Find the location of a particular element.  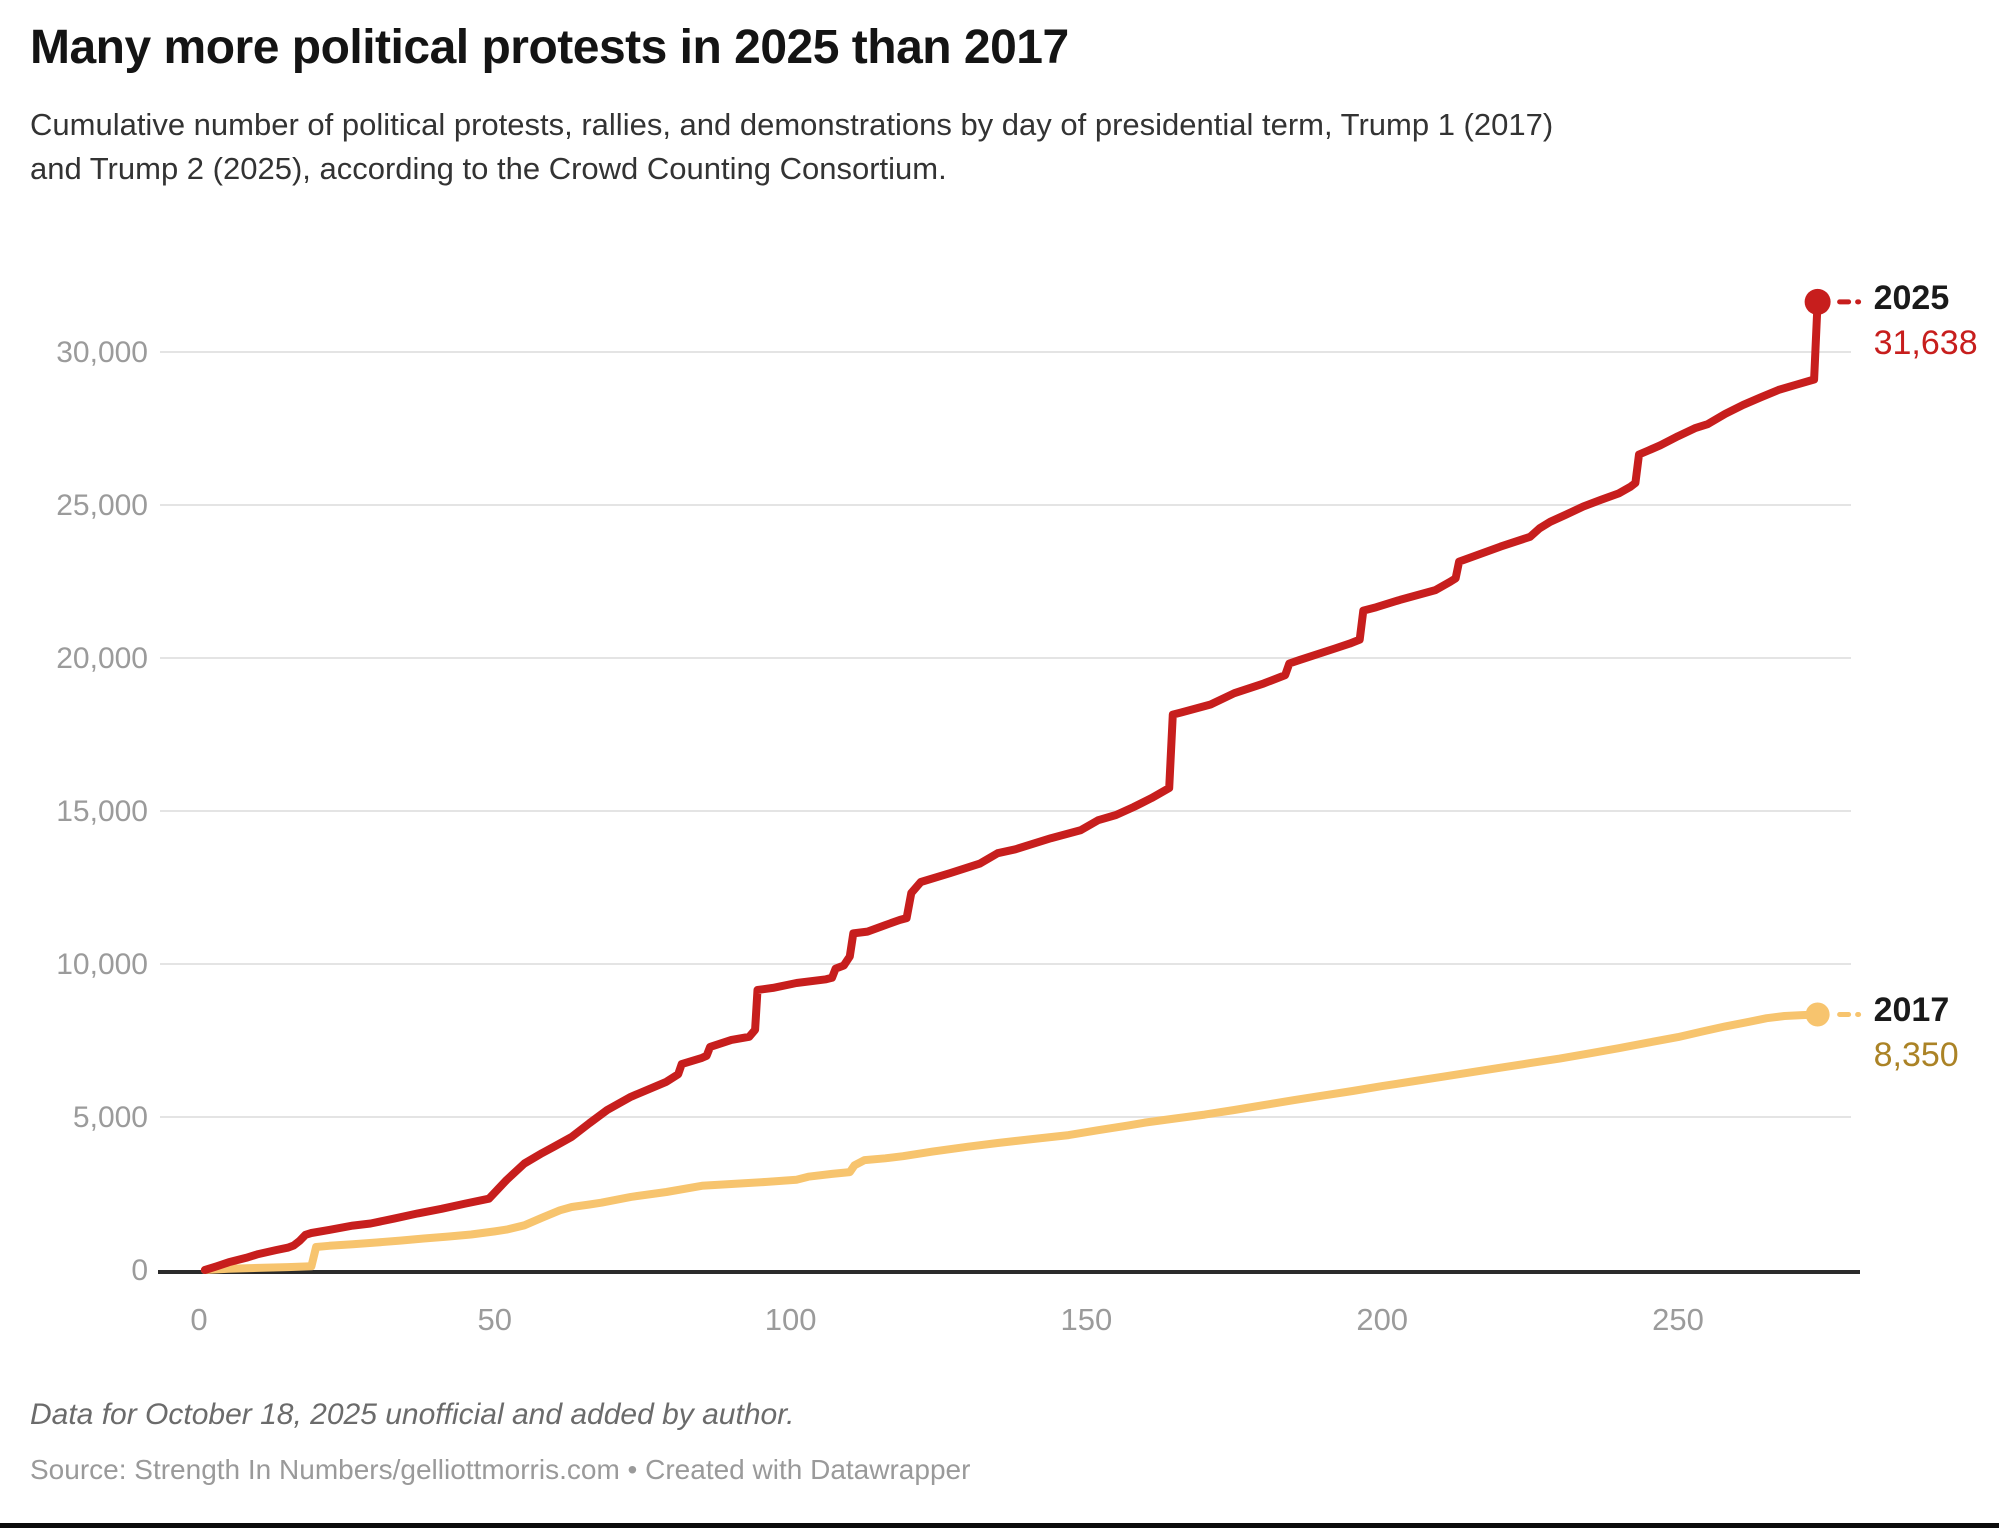

x-tick-label: 150 is located at coordinates (1087, 1319).